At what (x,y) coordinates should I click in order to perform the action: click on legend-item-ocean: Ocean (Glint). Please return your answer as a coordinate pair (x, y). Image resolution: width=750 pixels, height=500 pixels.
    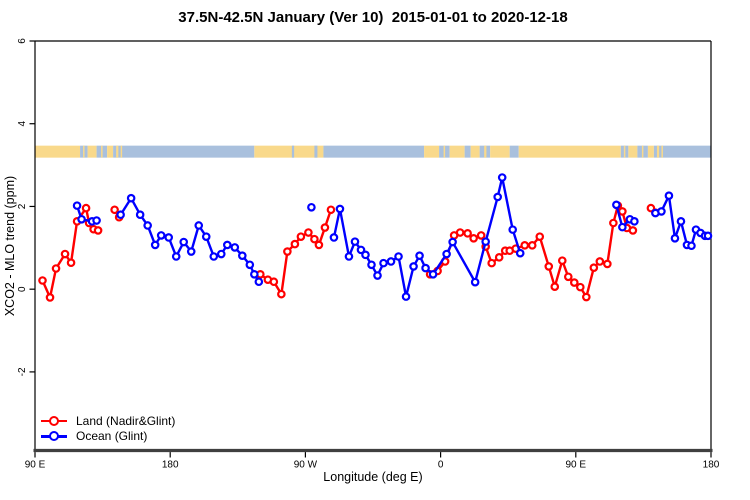
    Looking at the image, I should click on (108, 437).